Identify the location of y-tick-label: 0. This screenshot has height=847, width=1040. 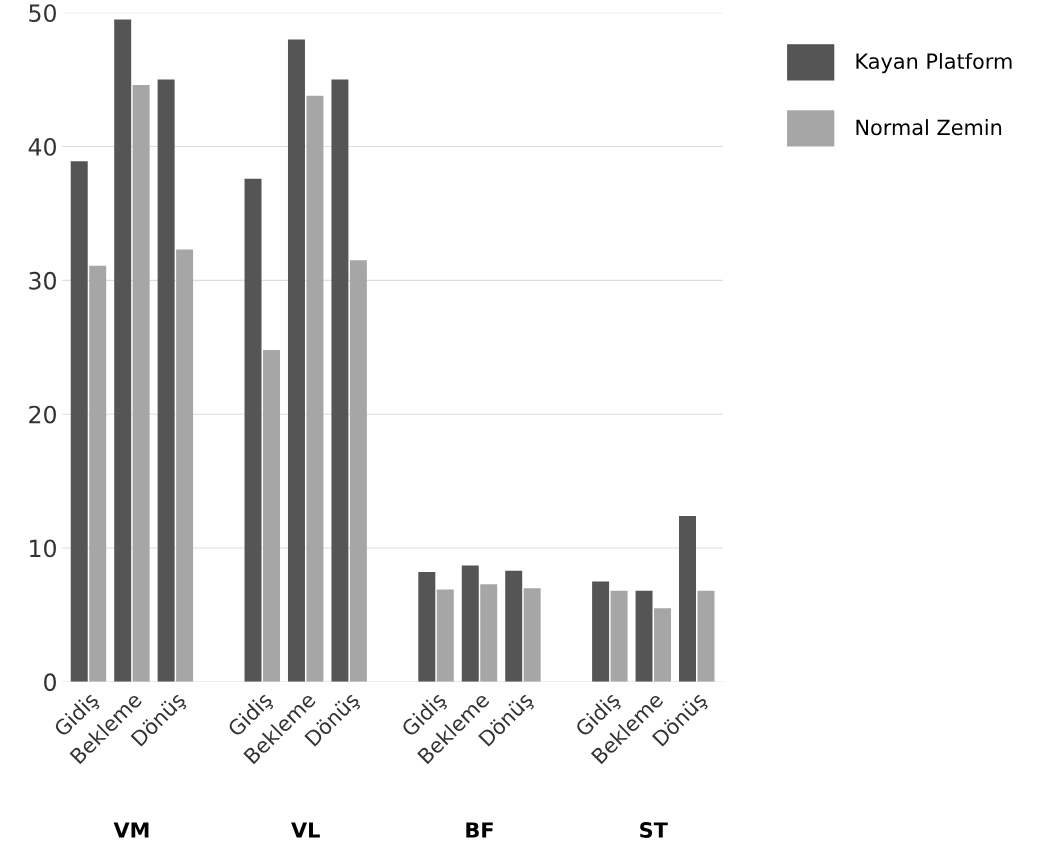
(50, 682).